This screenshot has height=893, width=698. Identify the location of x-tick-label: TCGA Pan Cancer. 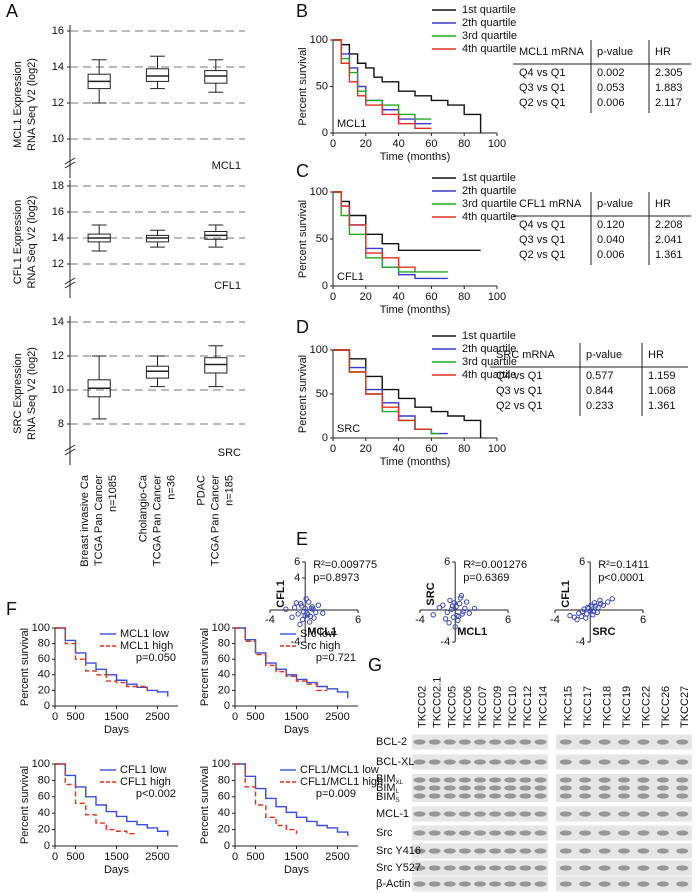
(157, 520).